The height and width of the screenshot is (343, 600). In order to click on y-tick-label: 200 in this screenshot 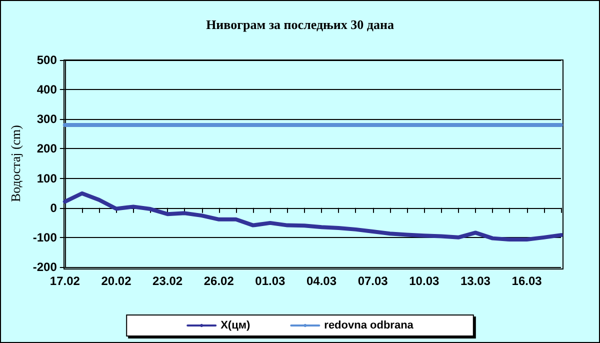, I will do `click(47, 149)`.